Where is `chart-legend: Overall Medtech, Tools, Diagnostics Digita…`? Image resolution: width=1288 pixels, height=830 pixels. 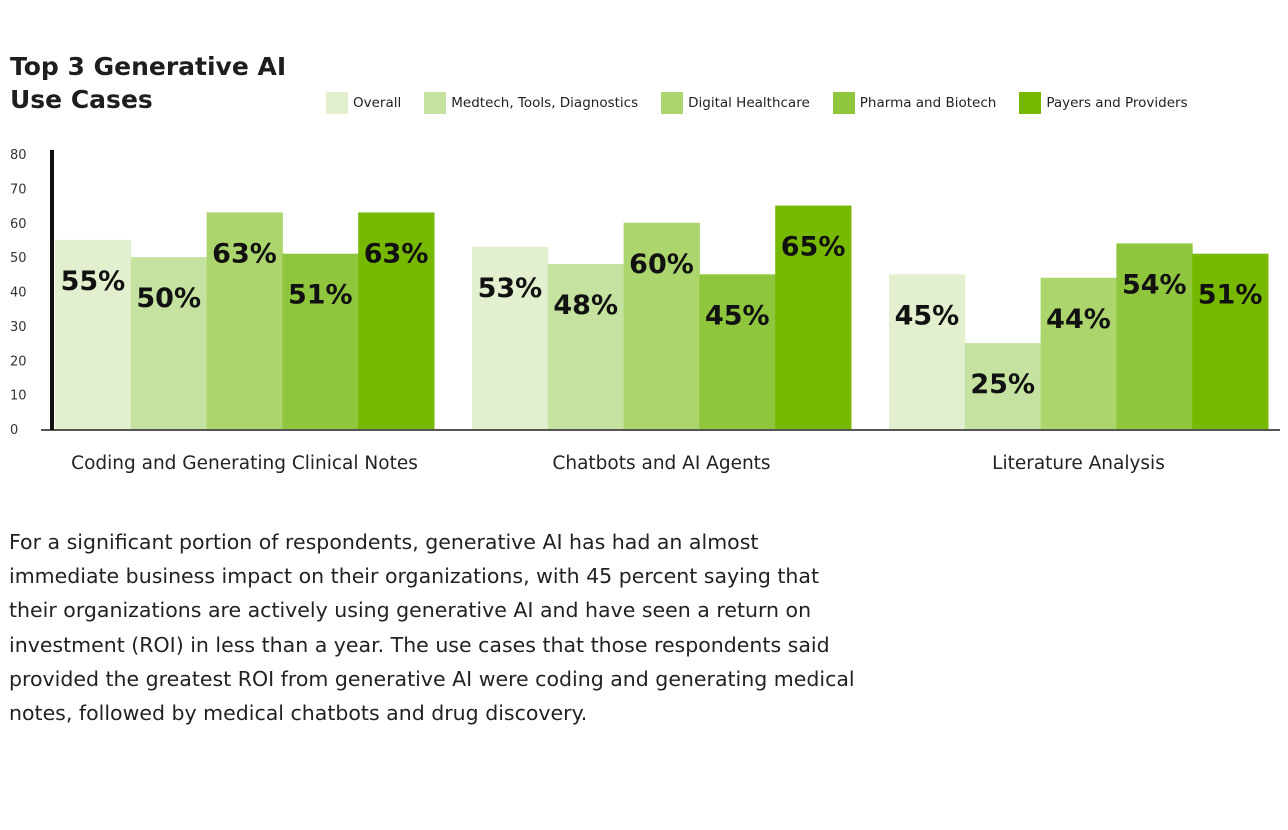 chart-legend: Overall Medtech, Tools, Diagnostics Digita… is located at coordinates (768, 103).